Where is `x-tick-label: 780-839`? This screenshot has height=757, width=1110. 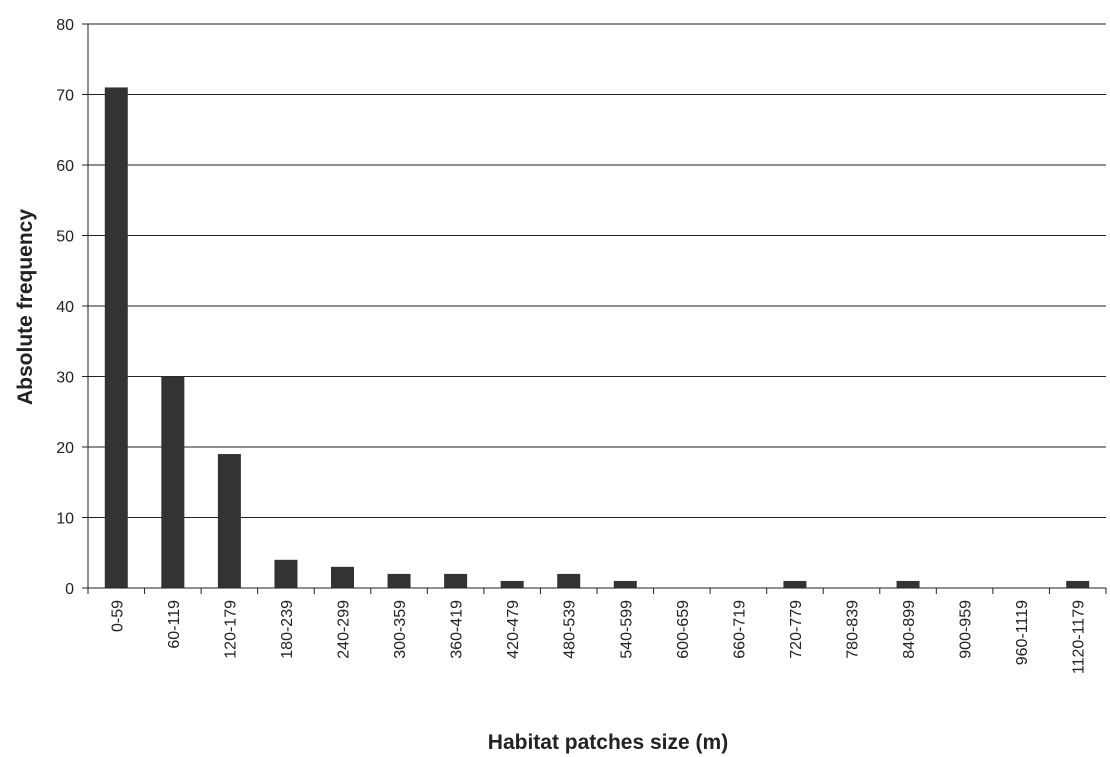
x-tick-label: 780-839 is located at coordinates (853, 629).